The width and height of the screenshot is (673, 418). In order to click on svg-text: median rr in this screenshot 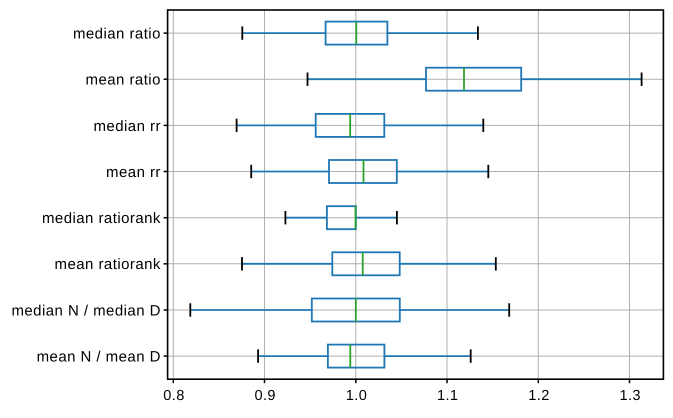, I will do `click(126, 126)`.